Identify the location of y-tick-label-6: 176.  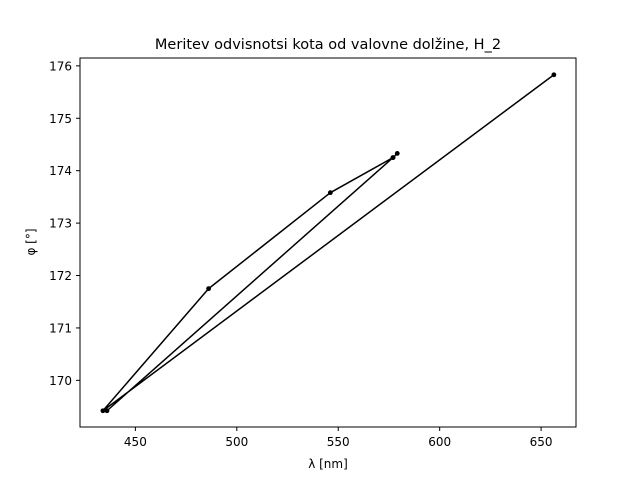
(60, 66).